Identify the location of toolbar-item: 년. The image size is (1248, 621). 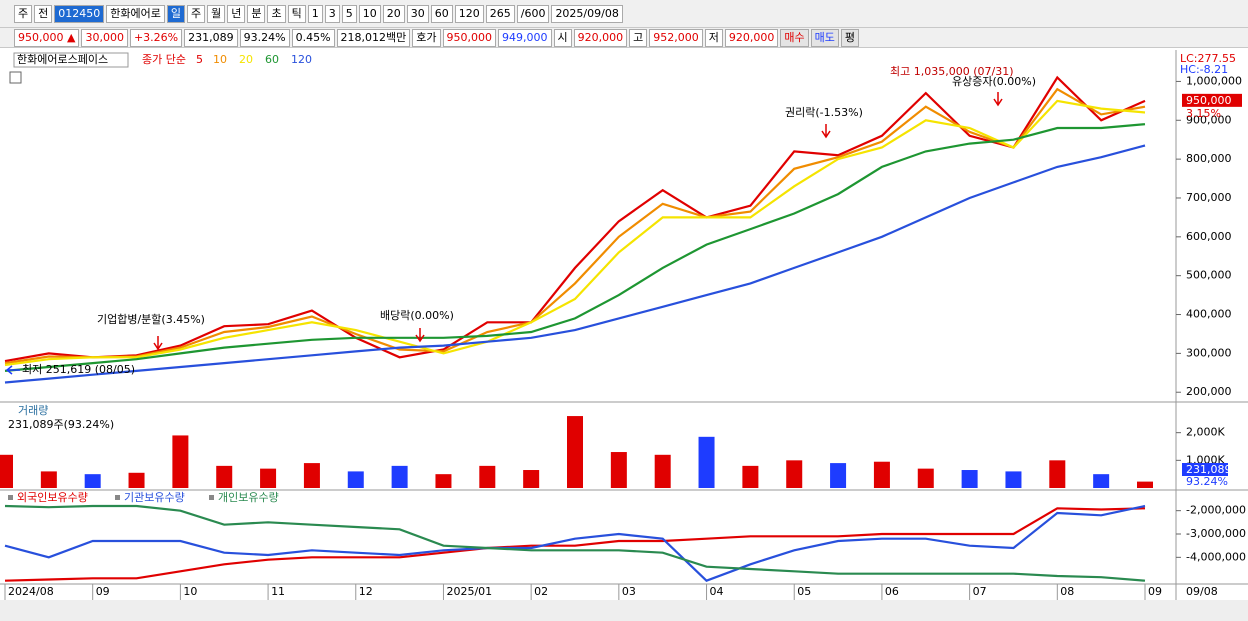
(236, 13).